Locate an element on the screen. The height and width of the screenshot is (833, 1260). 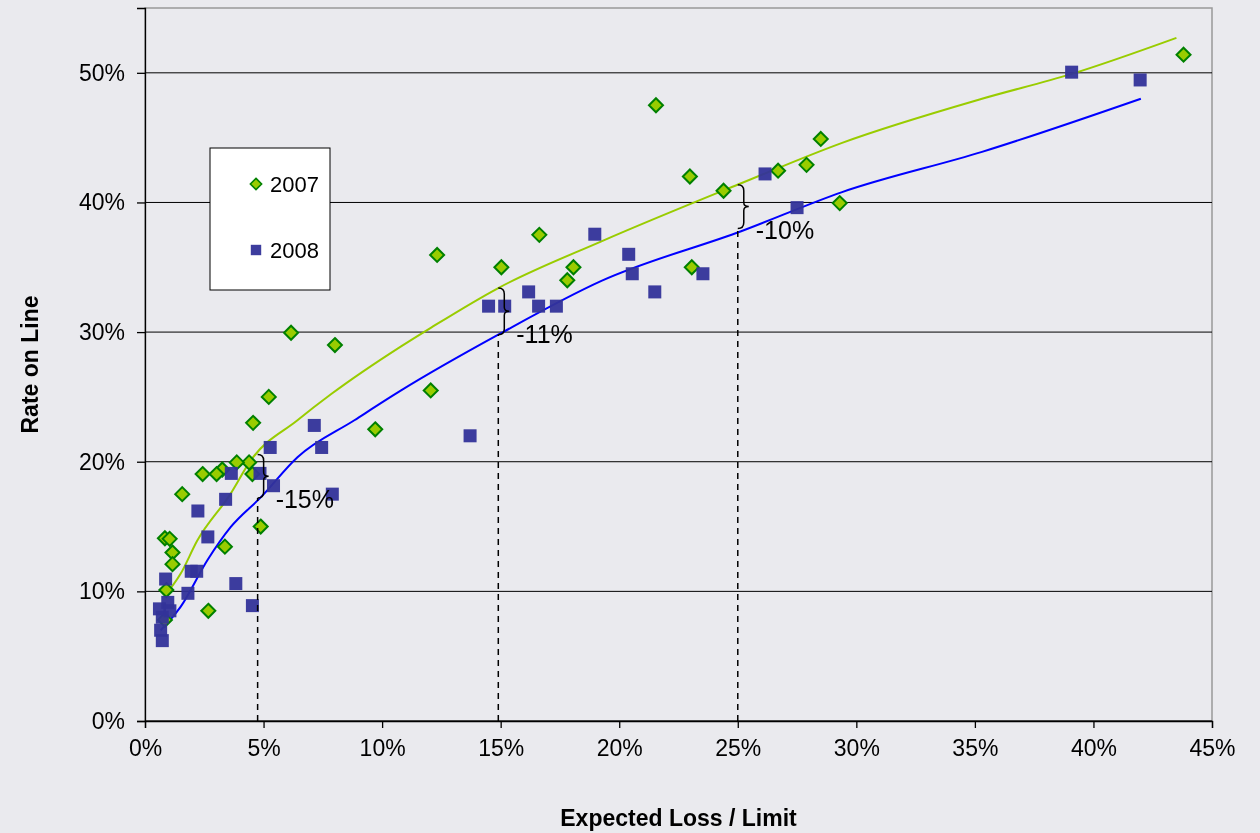
x-tick-label: 45% is located at coordinates (1212, 748).